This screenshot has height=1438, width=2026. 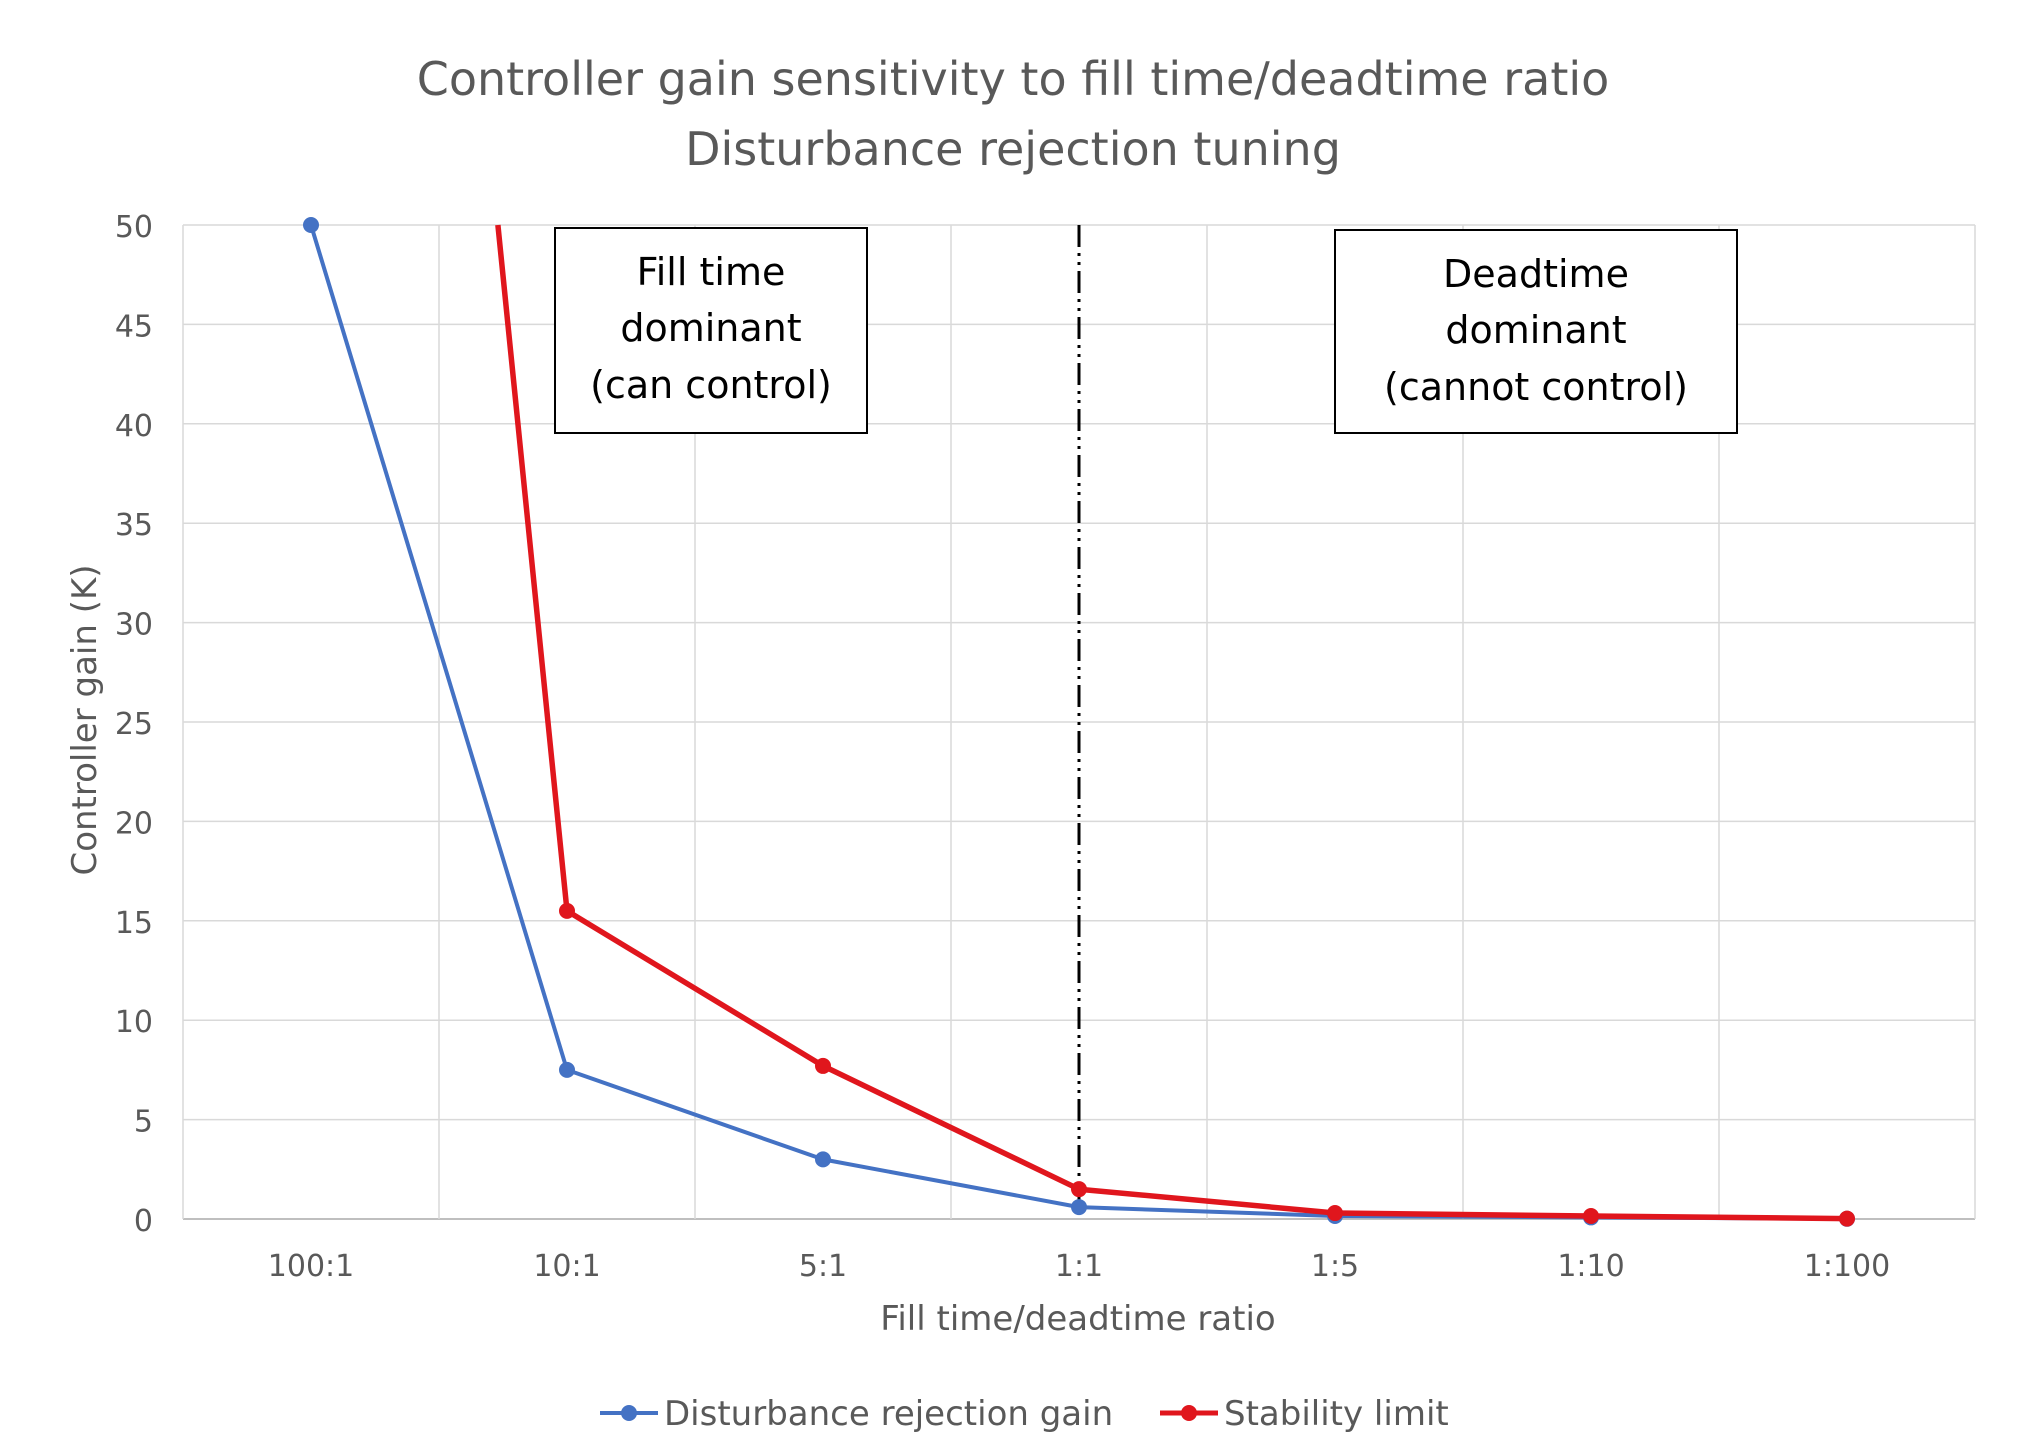 I want to click on y-tick-label: 30, so click(x=134, y=625).